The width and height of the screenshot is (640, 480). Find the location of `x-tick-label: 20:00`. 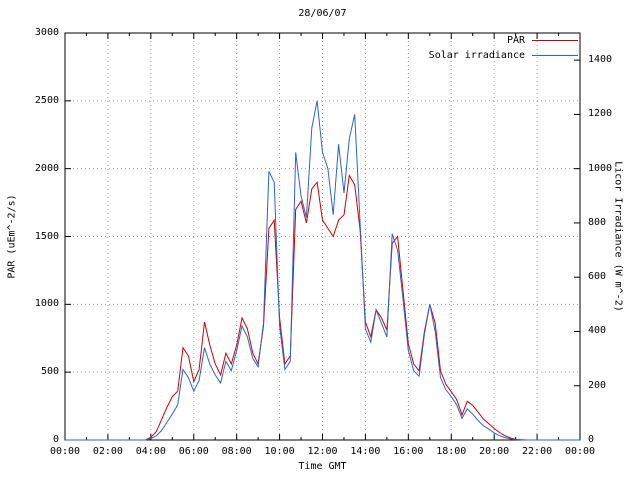

x-tick-label: 20:00 is located at coordinates (494, 451).